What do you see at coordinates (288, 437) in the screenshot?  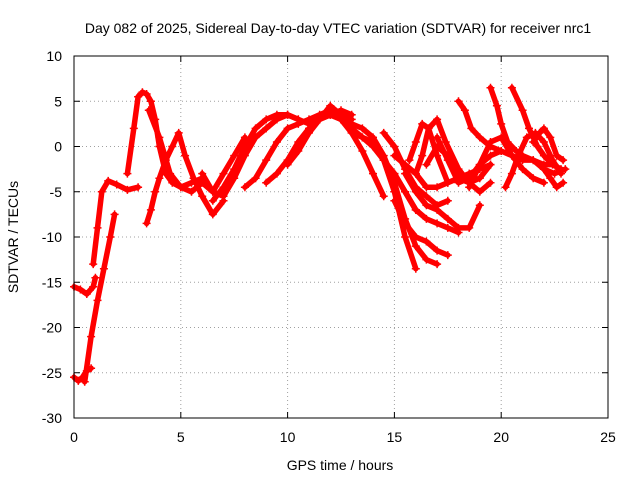 I see `x-tick-label: 10` at bounding box center [288, 437].